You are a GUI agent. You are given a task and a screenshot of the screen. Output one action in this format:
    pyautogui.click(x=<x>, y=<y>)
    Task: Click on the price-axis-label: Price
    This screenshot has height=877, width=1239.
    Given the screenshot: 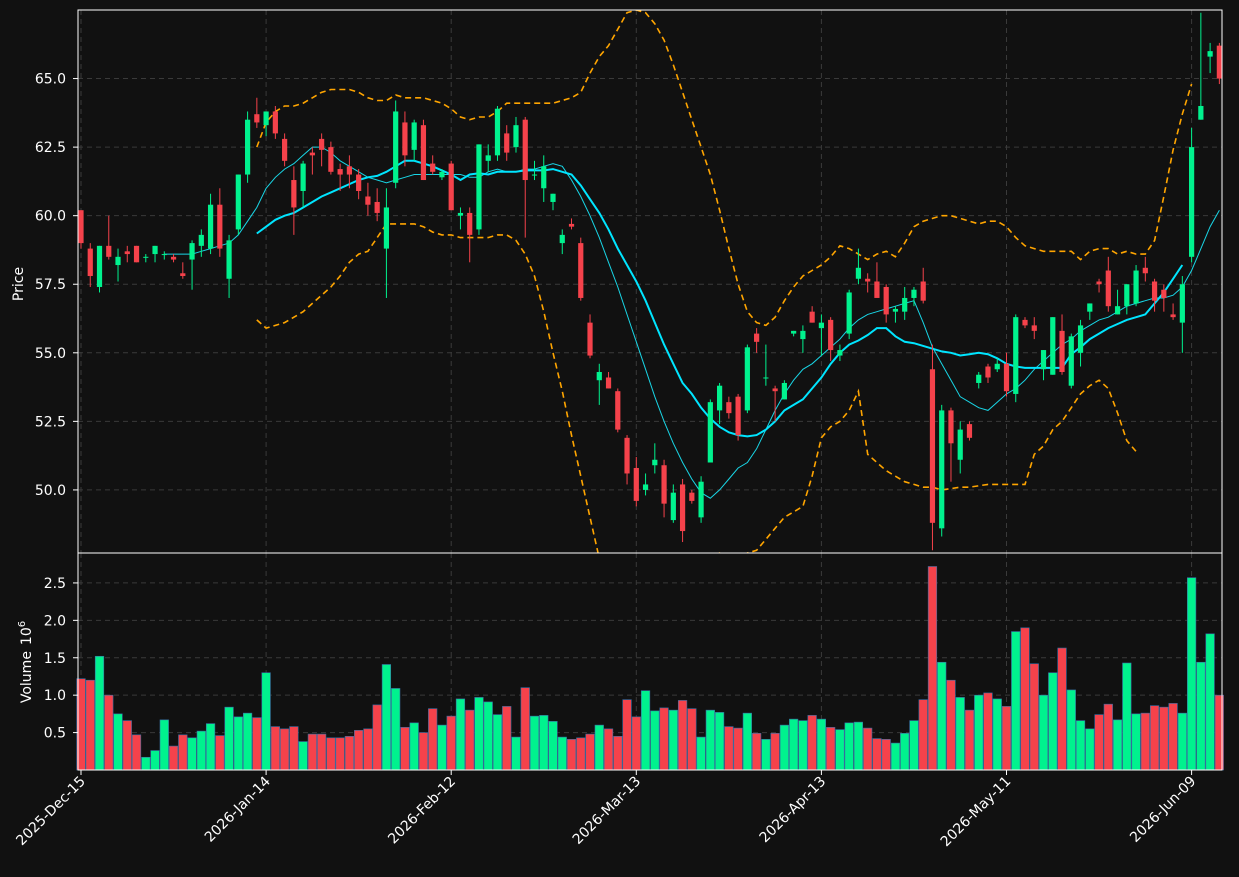 What is the action you would take?
    pyautogui.click(x=19, y=284)
    